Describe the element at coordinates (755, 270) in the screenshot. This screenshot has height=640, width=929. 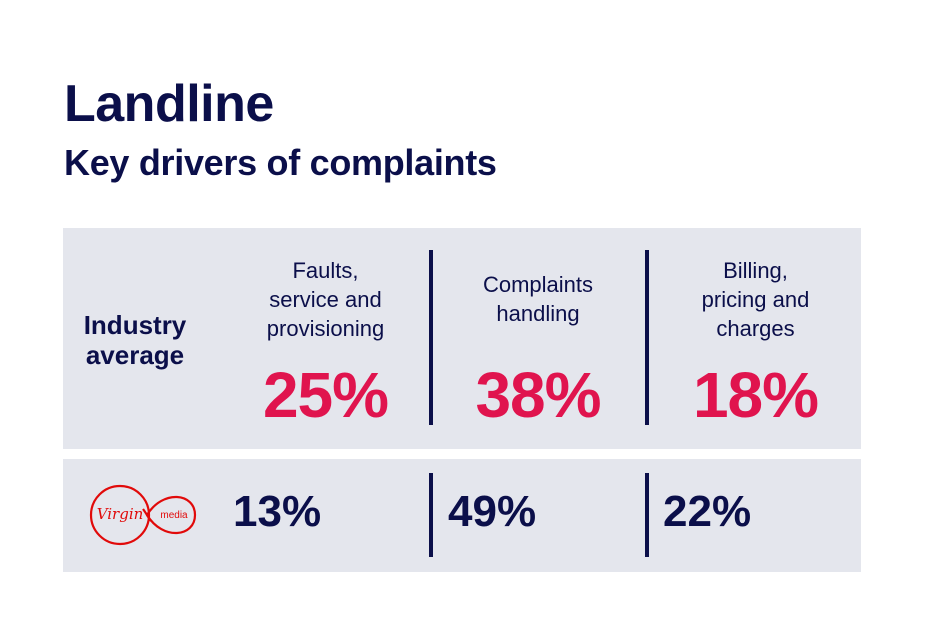
I see `category-label-line: Billing,` at that location.